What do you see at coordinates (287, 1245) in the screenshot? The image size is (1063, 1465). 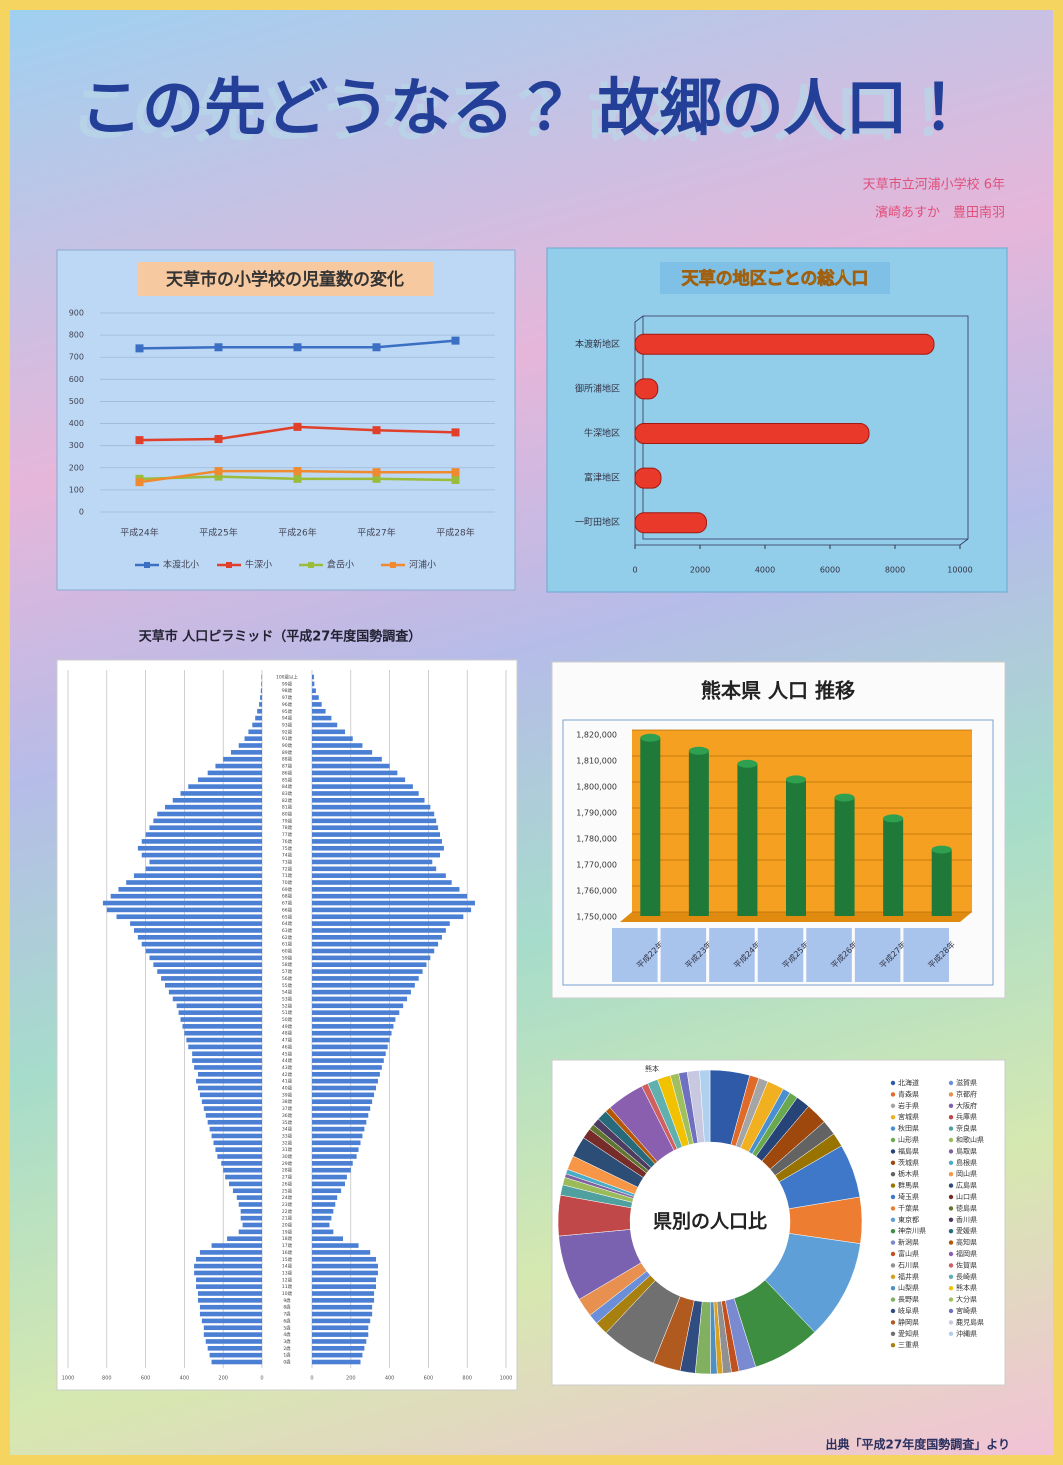 I see `y-tick-label: 17歳` at bounding box center [287, 1245].